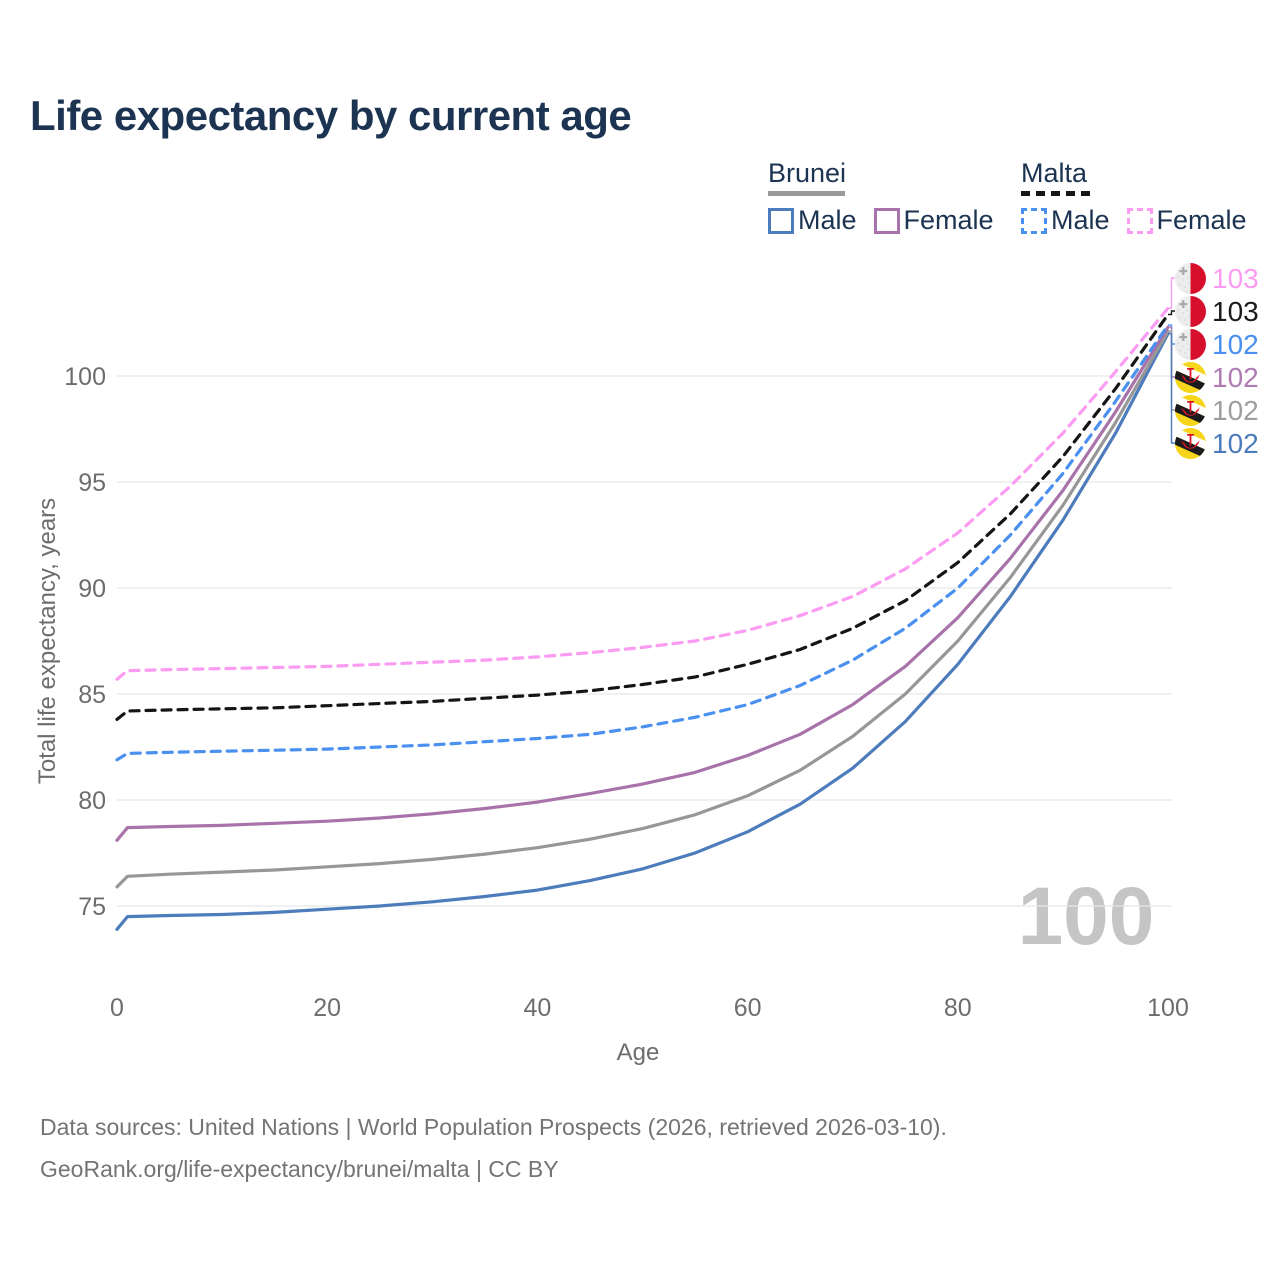 The image size is (1280, 1280). What do you see at coordinates (1235, 443) in the screenshot?
I see `end-value-brunei_male: 102` at bounding box center [1235, 443].